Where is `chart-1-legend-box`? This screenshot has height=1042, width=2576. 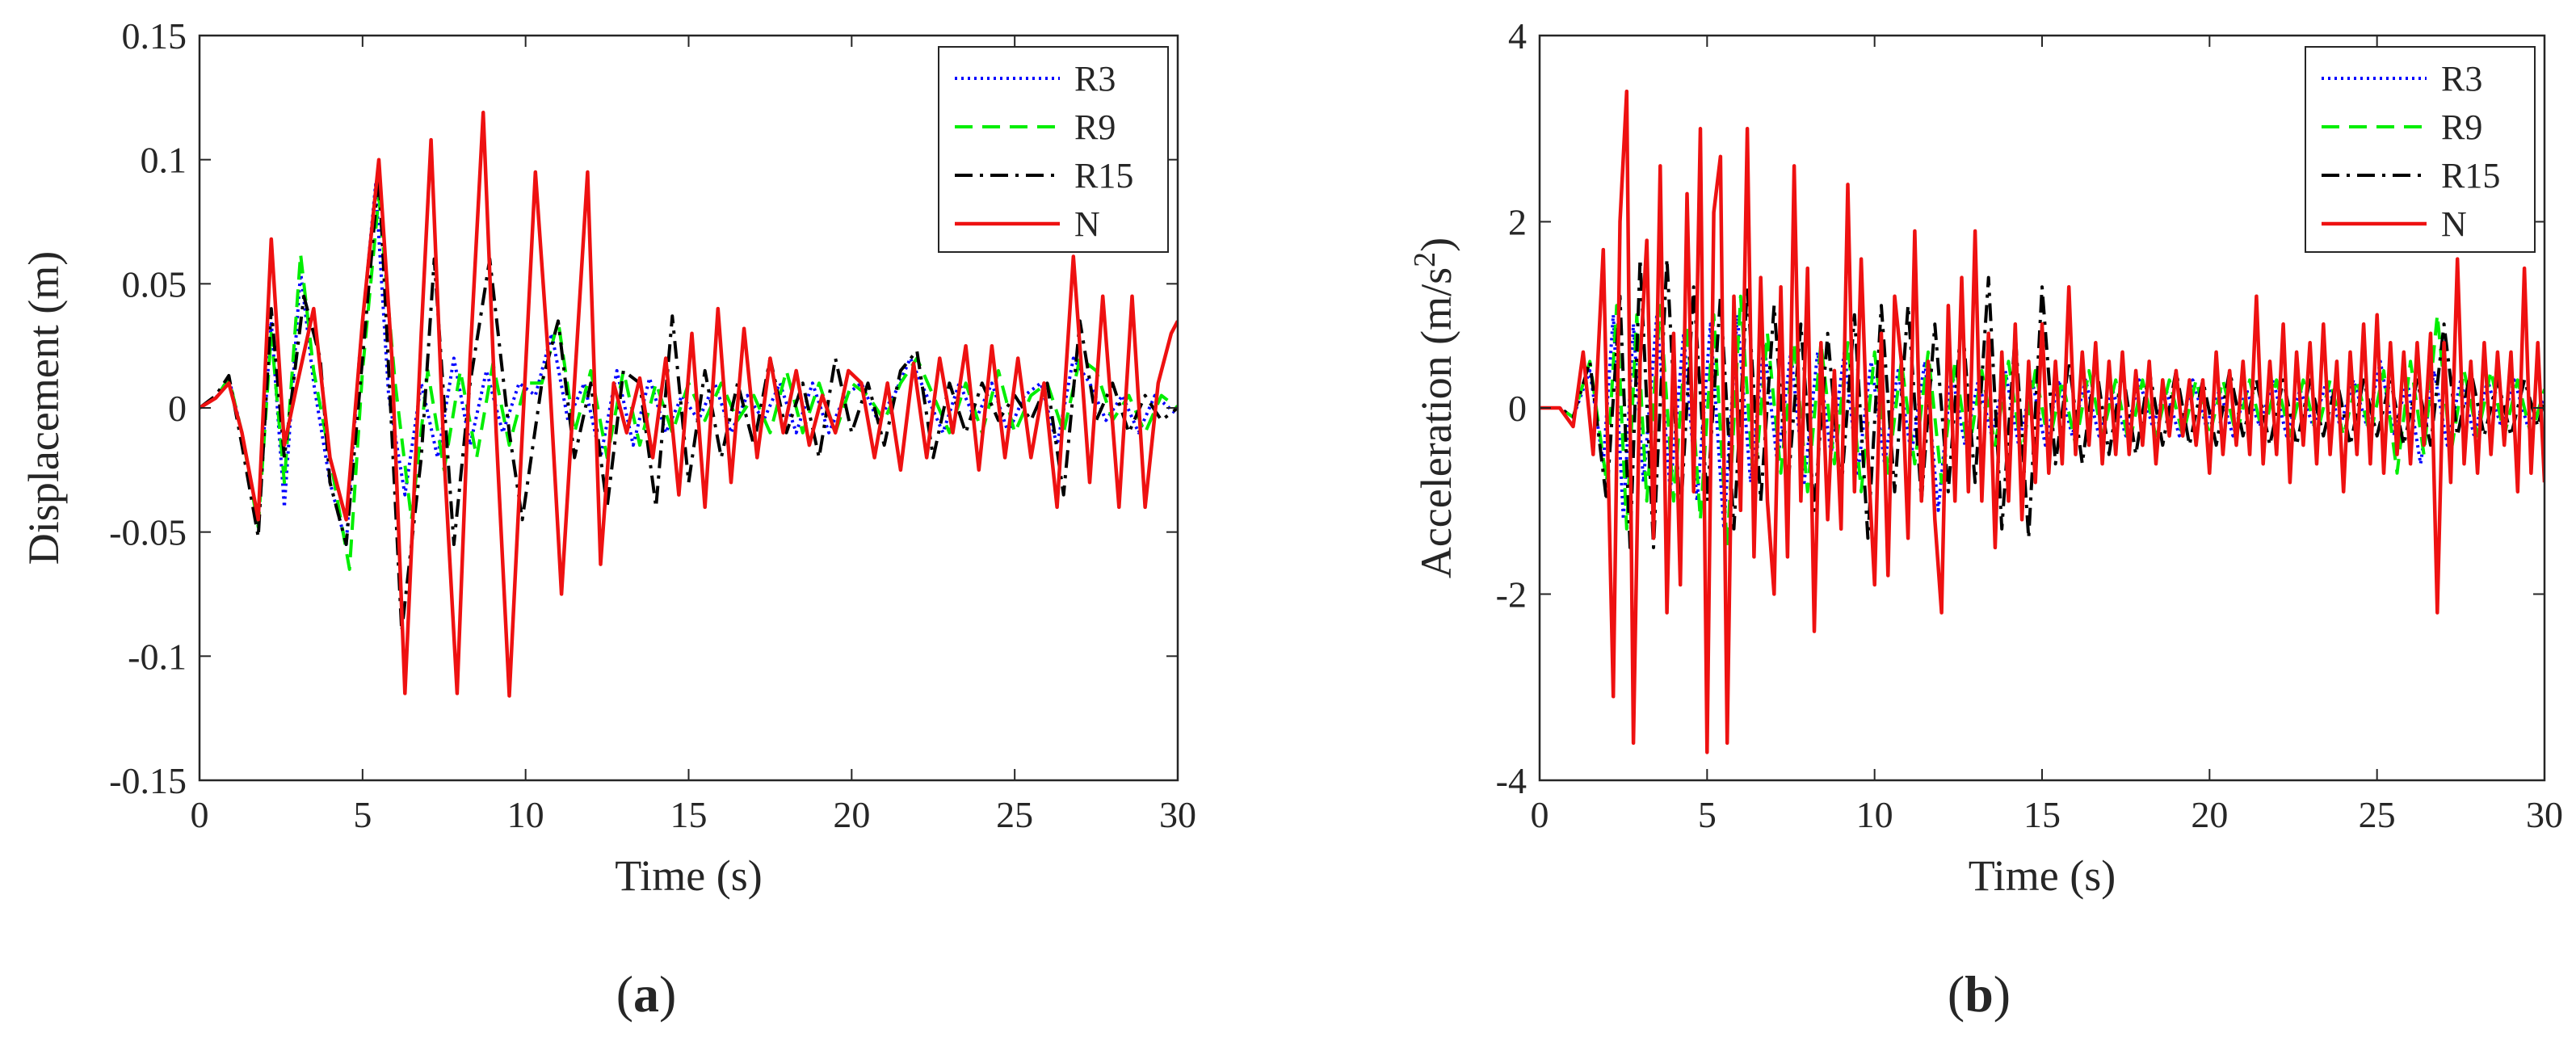
chart-1-legend-box is located at coordinates (1053, 149).